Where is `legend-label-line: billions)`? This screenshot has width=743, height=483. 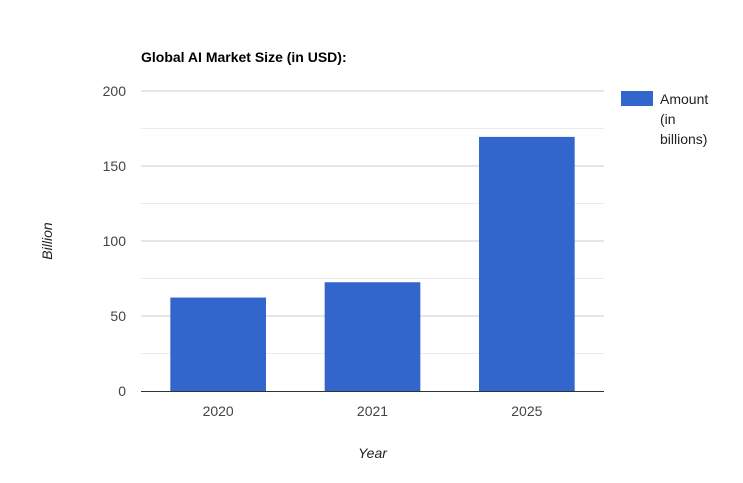
legend-label-line: billions) is located at coordinates (683, 139).